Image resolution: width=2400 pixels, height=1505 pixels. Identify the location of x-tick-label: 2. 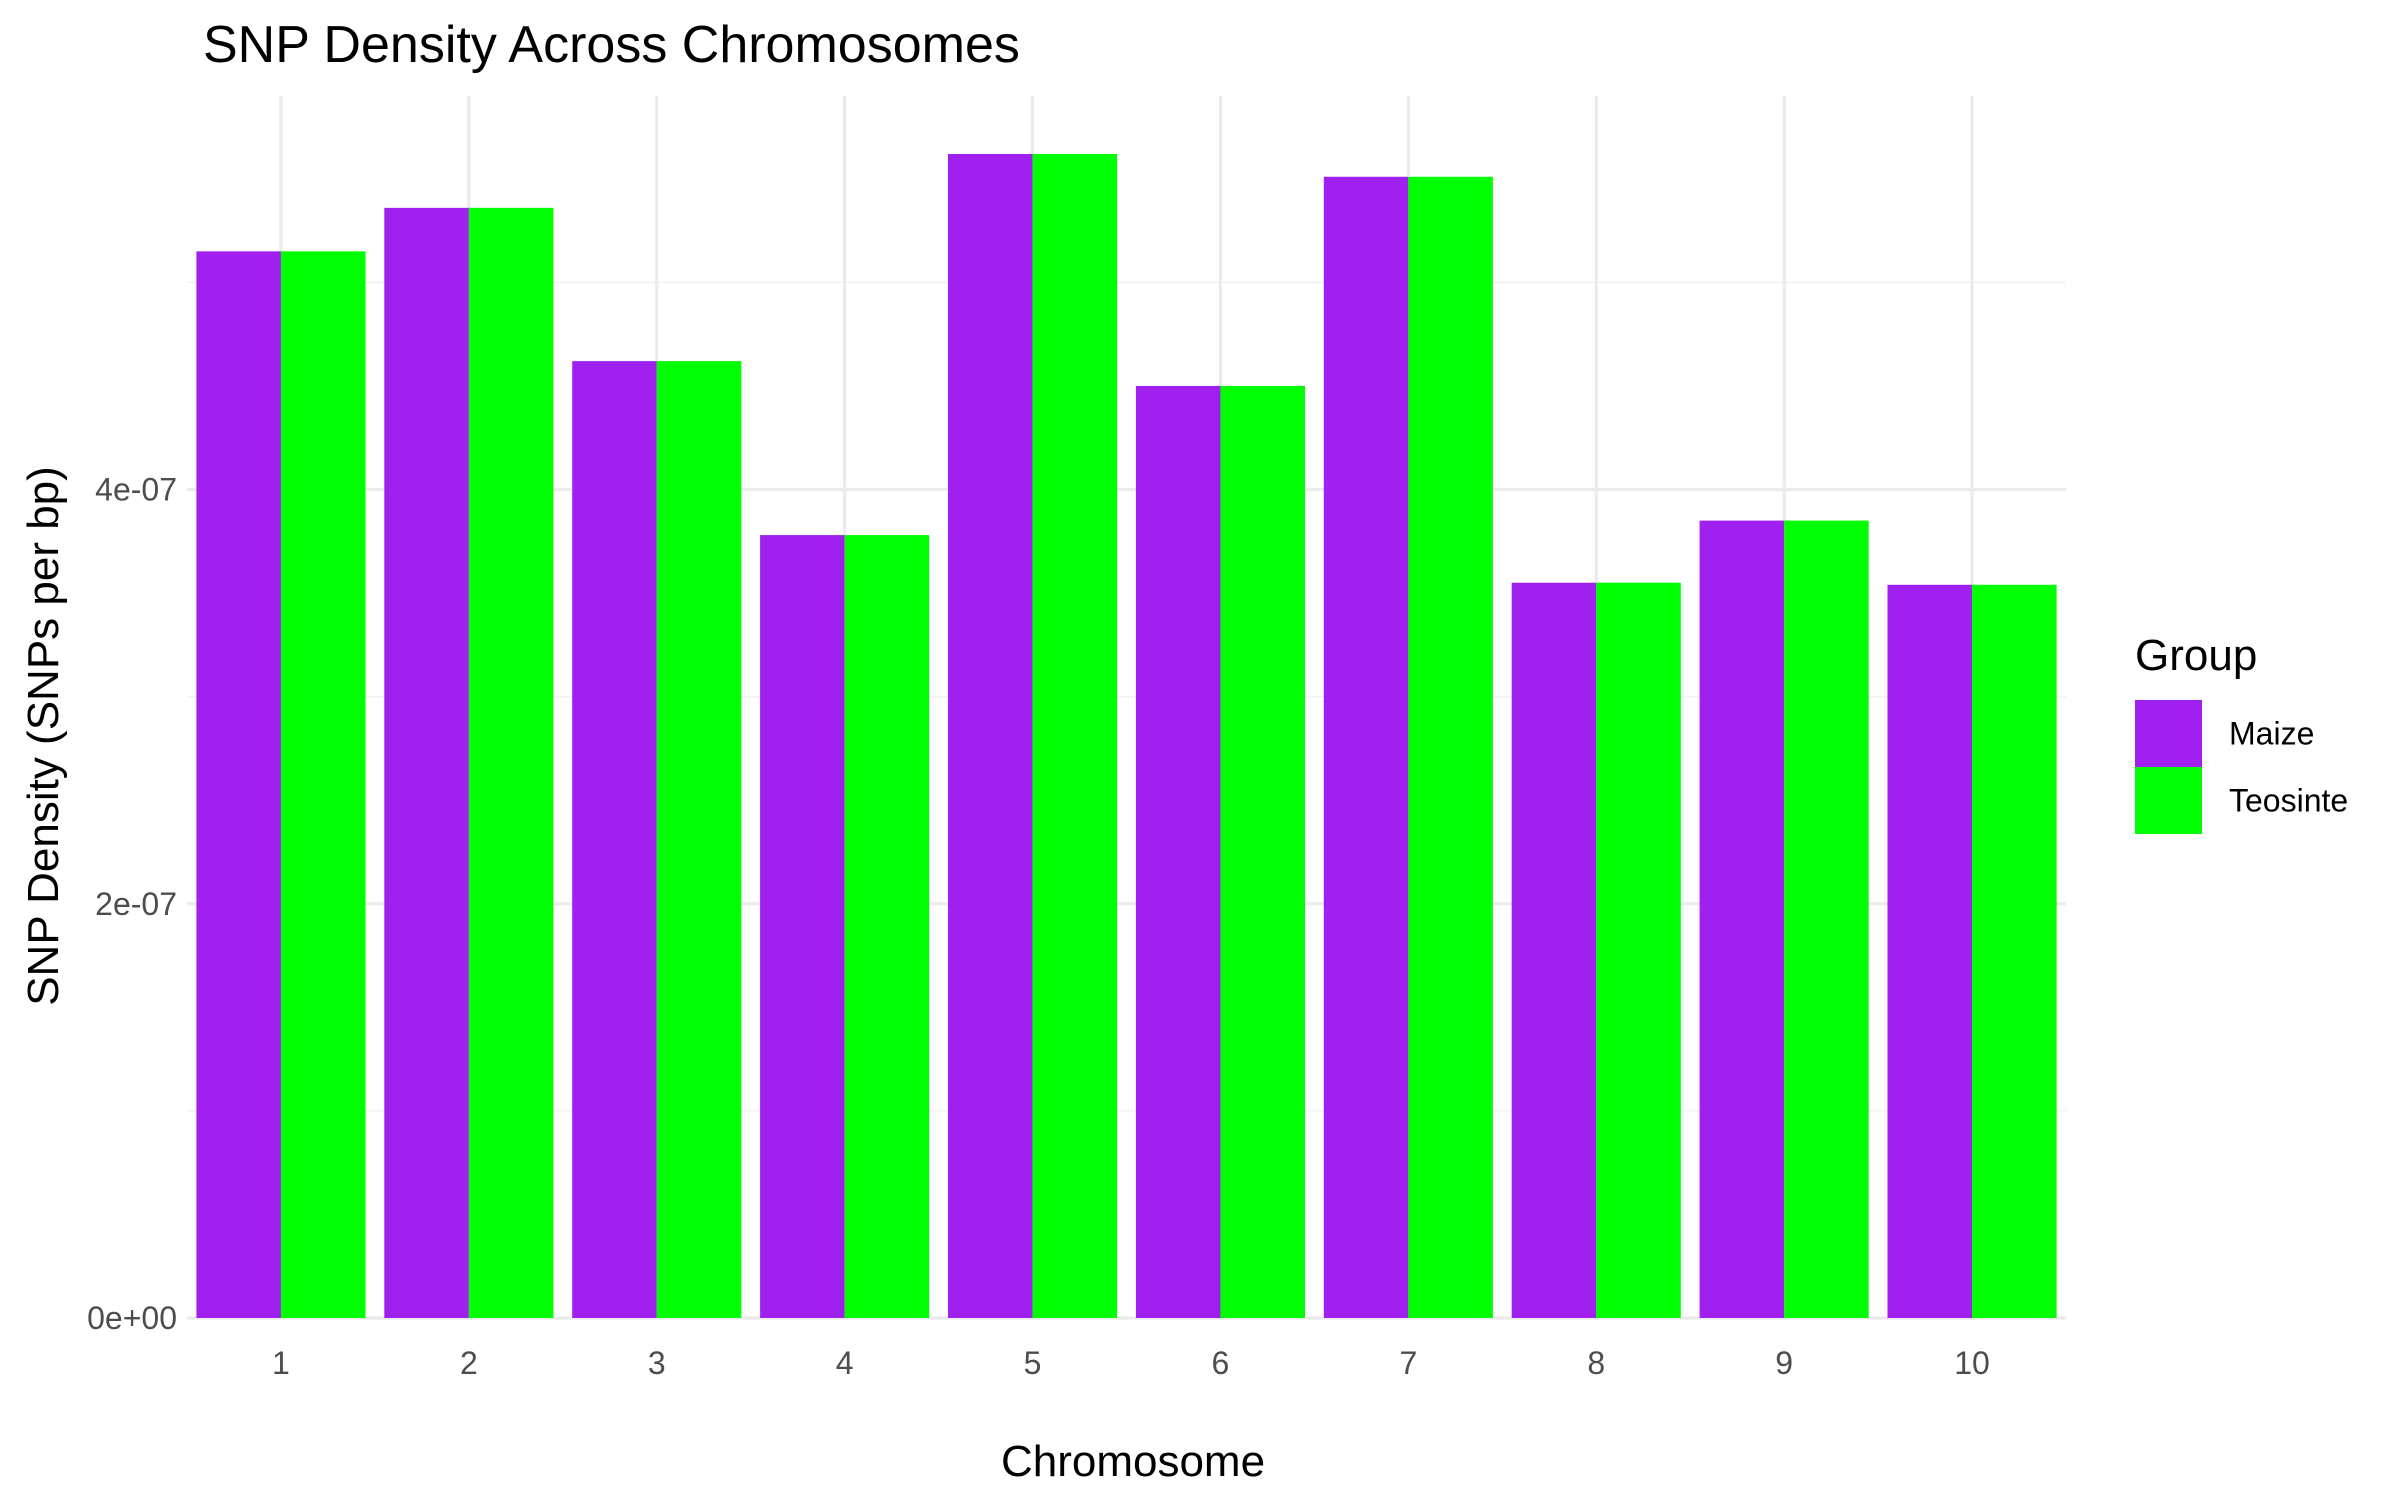
(469, 1363).